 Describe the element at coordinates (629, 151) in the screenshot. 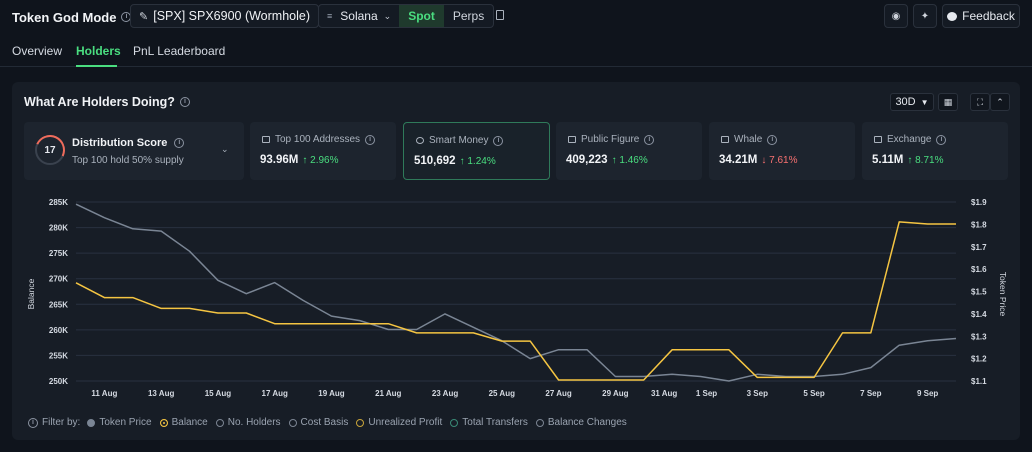

I see `card-public-figure: Public Figure i 409,223 ↑ 1.46%` at that location.